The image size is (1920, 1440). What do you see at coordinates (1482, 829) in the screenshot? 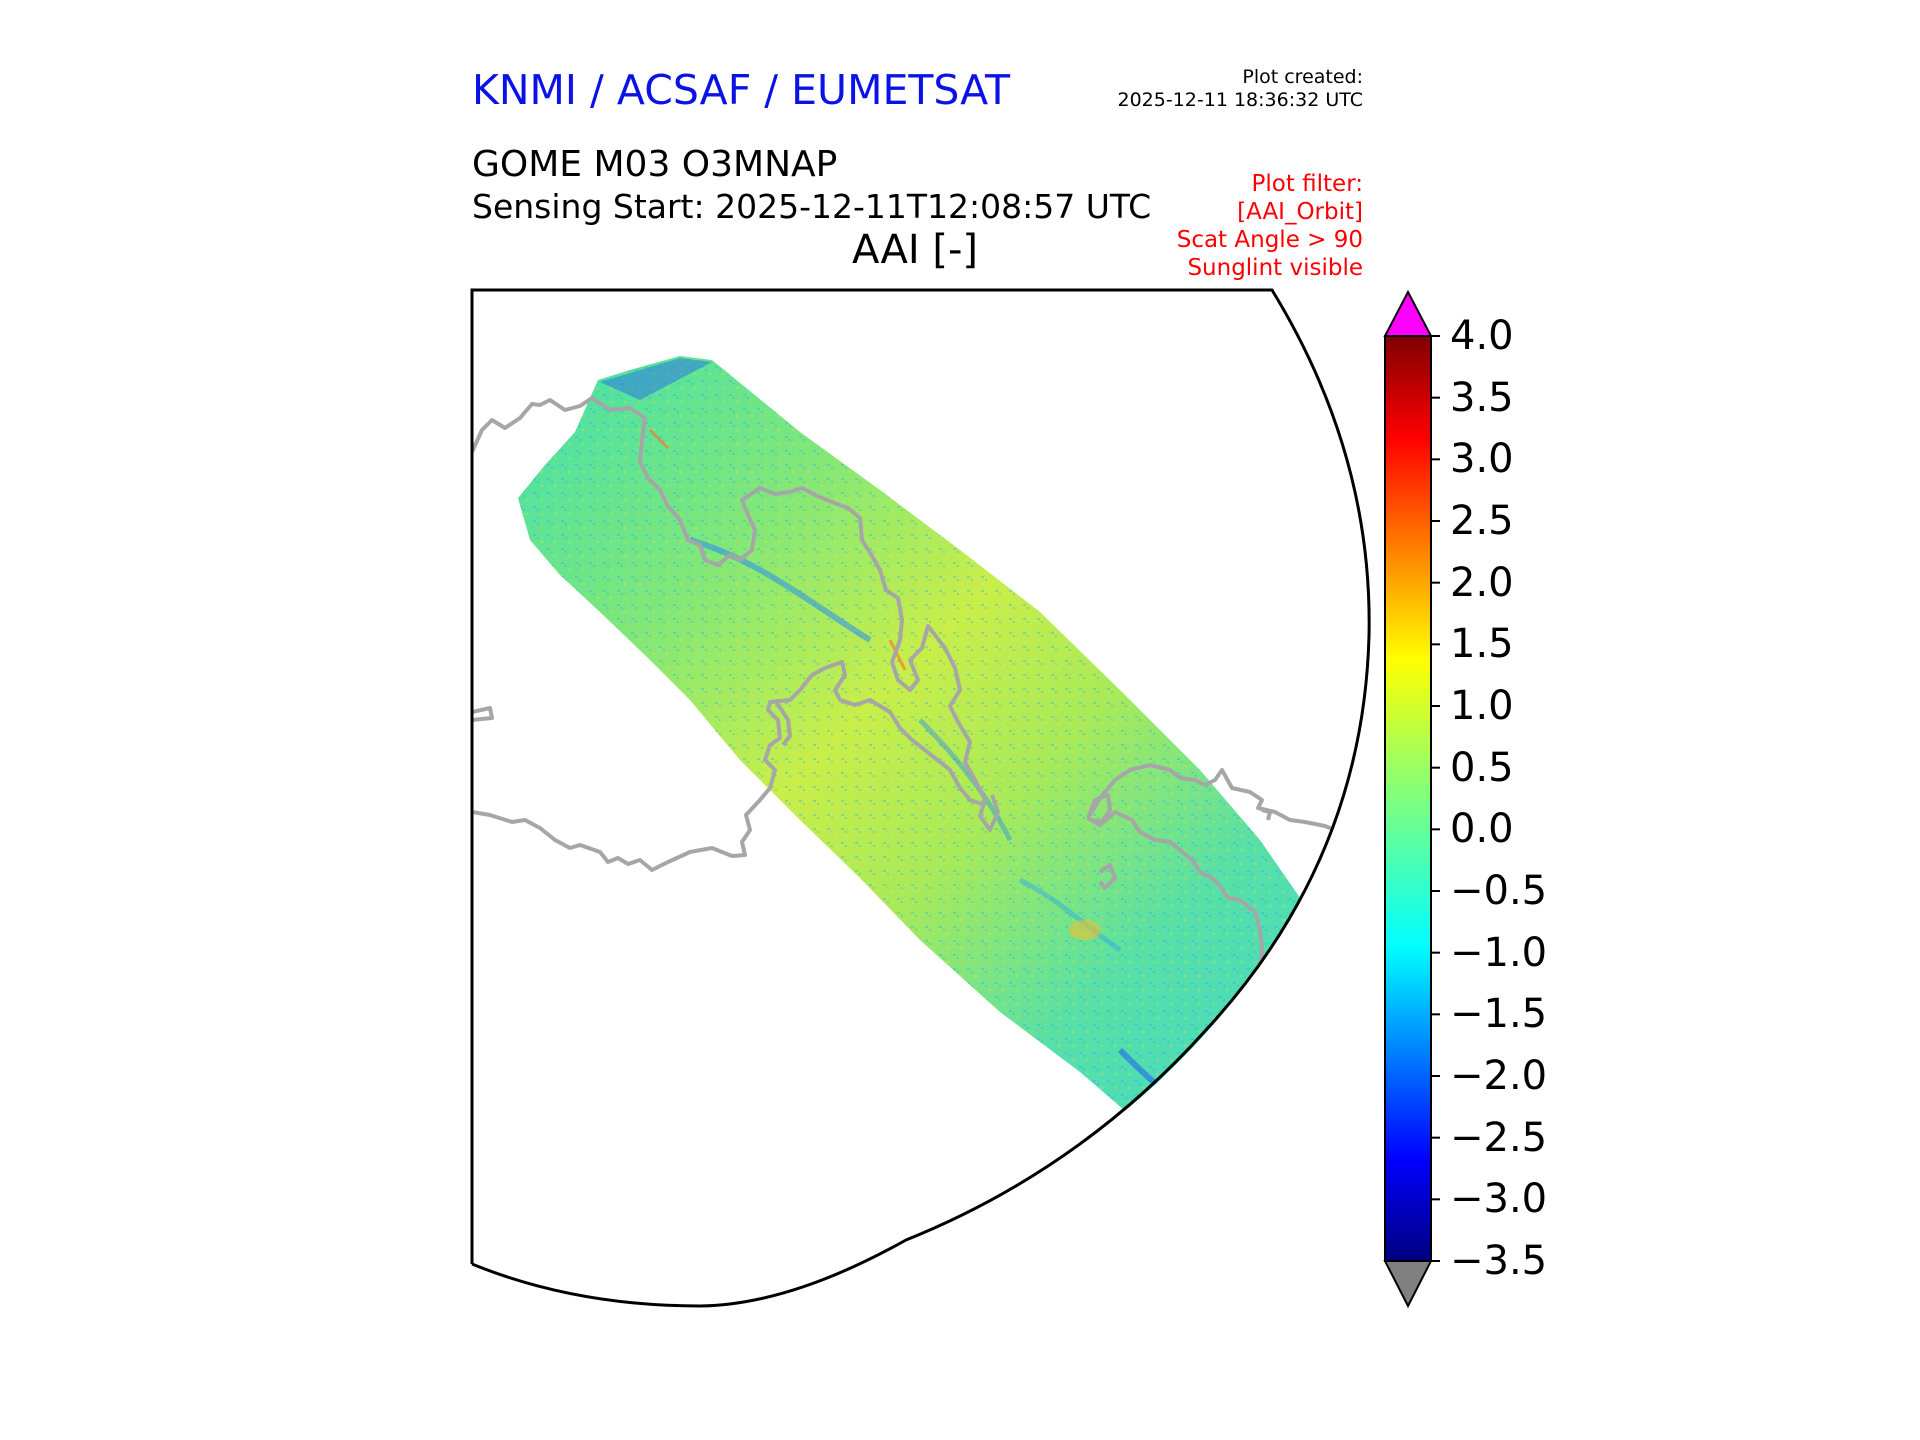
I see `colorbar-tick-label: 0.0` at bounding box center [1482, 829].